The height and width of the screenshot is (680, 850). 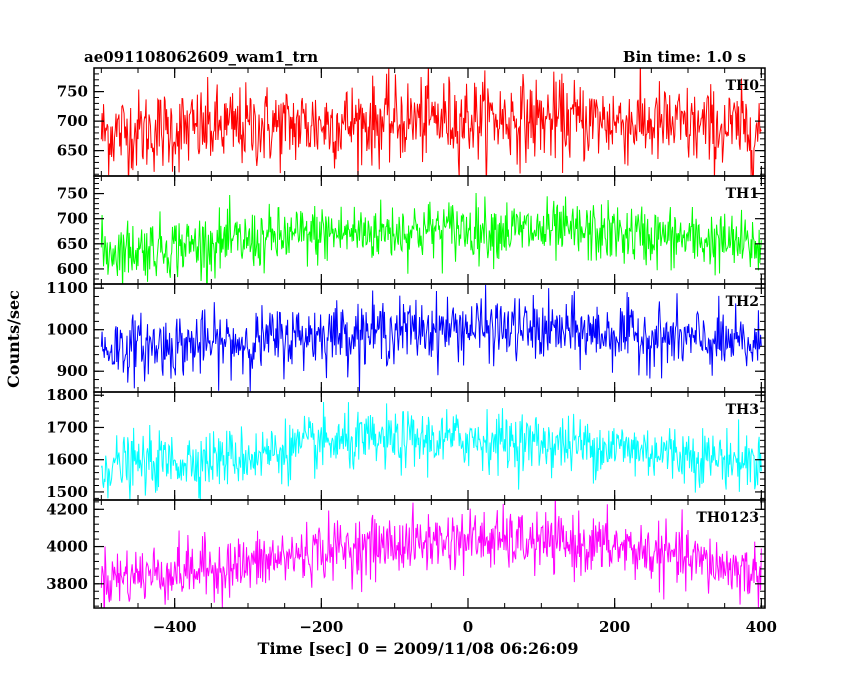 What do you see at coordinates (418, 648) in the screenshot?
I see `x-axis-label: Time [sec] 0 = 2009/11/08 06:26:09` at bounding box center [418, 648].